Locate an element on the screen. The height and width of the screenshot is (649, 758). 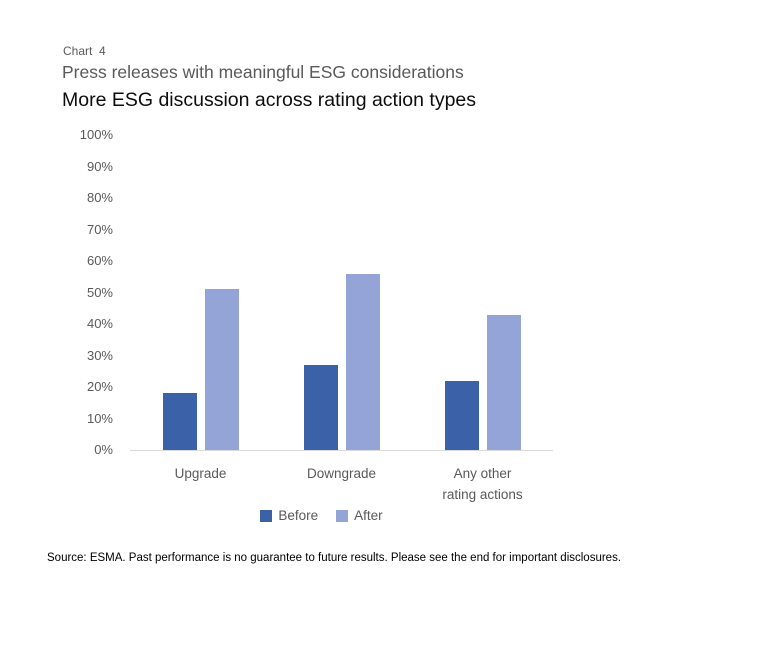
y-axis: 100% 90% 80% 70% 60% 50% 40% 30% 20% 10% 0% is located at coordinates (86, 324).